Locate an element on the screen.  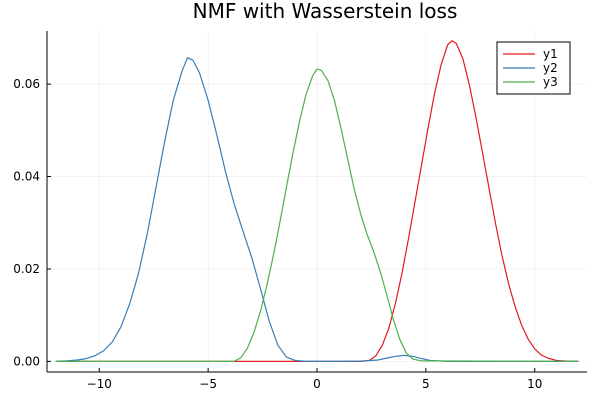
legend-label-y3: y3 is located at coordinates (550, 82).